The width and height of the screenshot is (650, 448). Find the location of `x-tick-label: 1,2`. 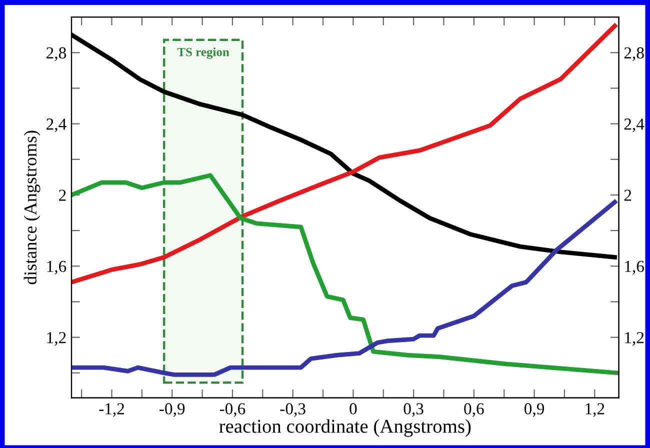

x-tick-label: 1,2 is located at coordinates (595, 410).